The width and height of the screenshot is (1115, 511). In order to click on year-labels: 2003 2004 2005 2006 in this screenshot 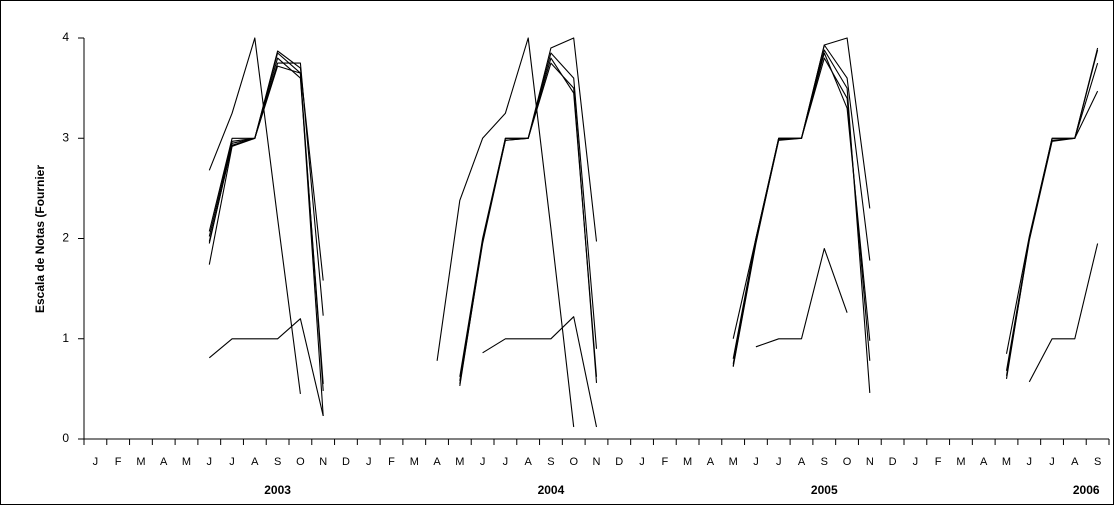, I will do `click(682, 490)`.